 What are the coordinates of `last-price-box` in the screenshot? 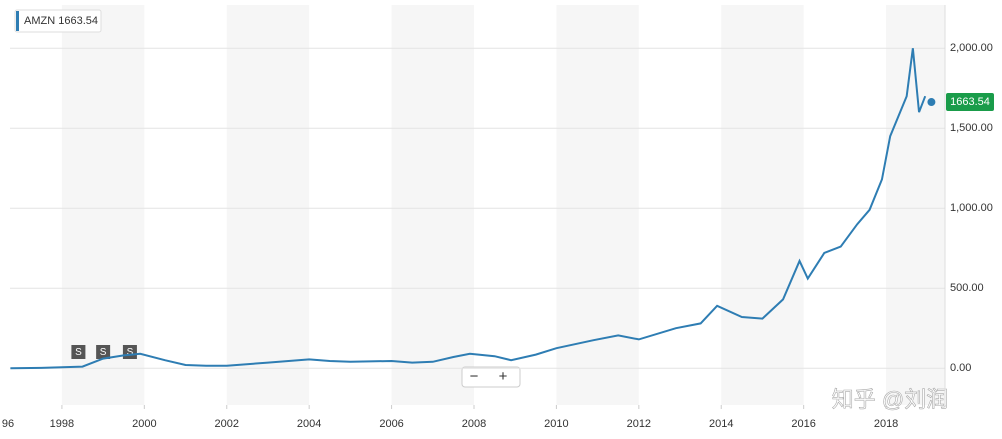 It's located at (970, 102).